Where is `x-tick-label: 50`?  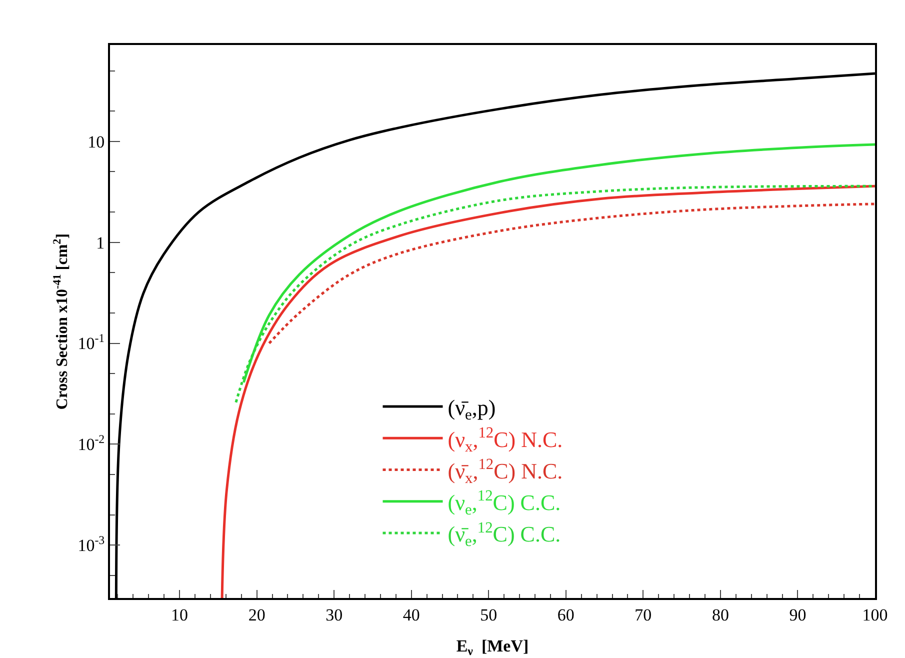 x-tick-label: 50 is located at coordinates (489, 614).